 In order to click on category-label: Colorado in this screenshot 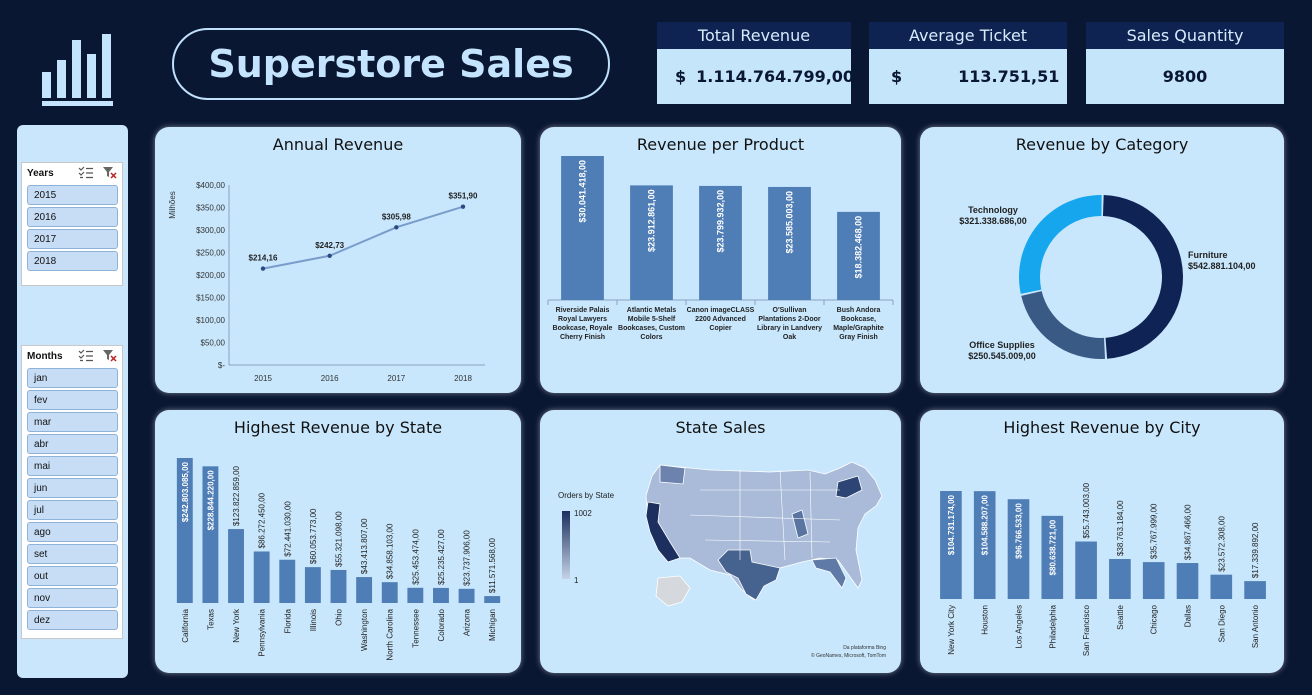, I will do `click(441, 624)`.